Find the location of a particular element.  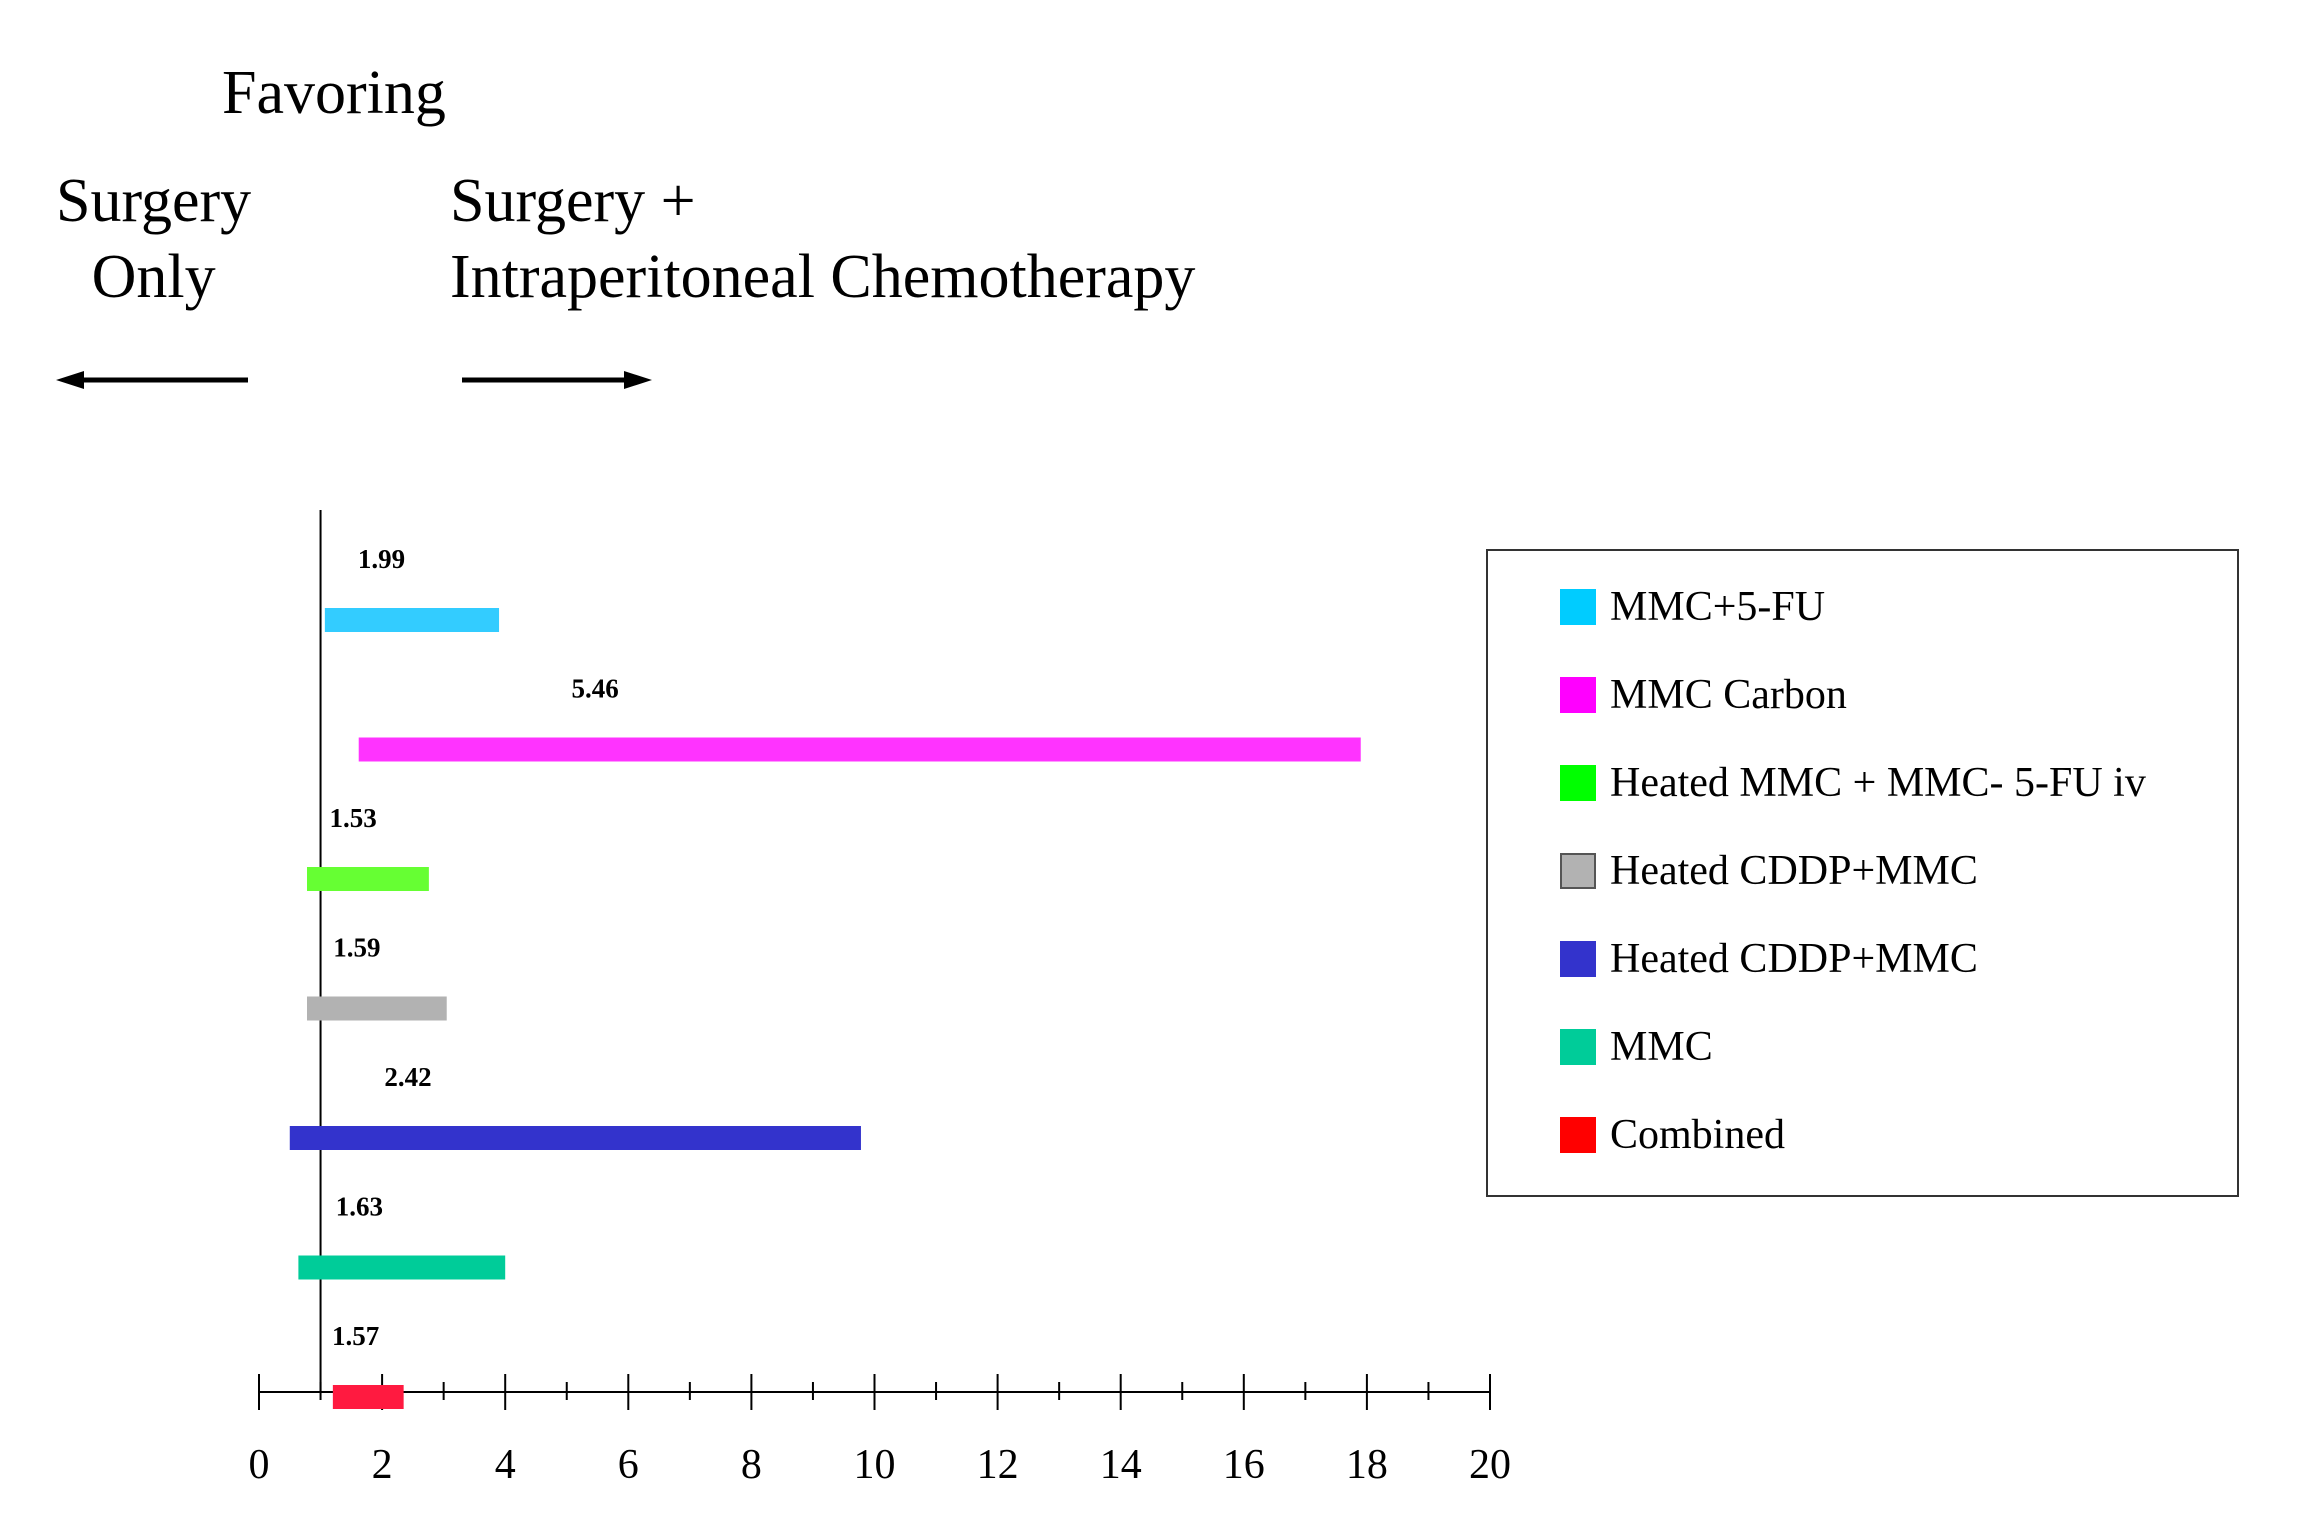

legend-label: MMC Carbon is located at coordinates (1728, 695).